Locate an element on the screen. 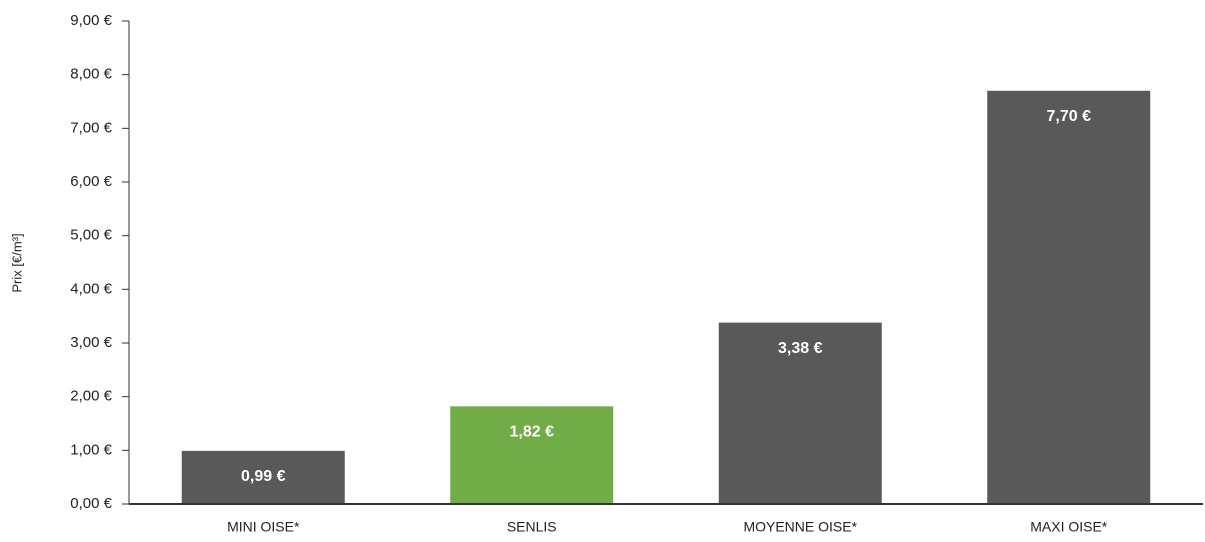 This screenshot has height=542, width=1205. y-tick-label: 3,00 € is located at coordinates (91, 342).